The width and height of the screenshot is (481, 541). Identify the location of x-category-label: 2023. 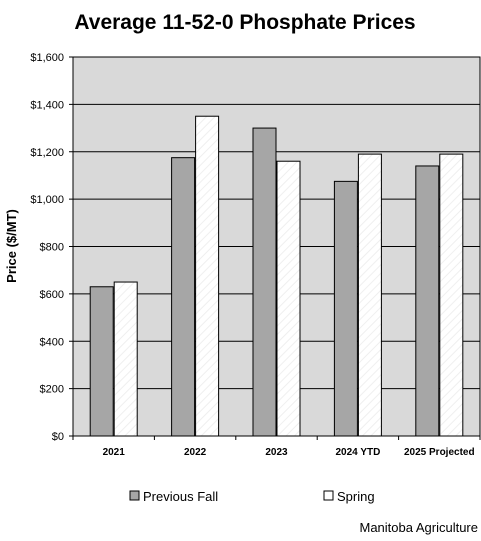
(276, 452).